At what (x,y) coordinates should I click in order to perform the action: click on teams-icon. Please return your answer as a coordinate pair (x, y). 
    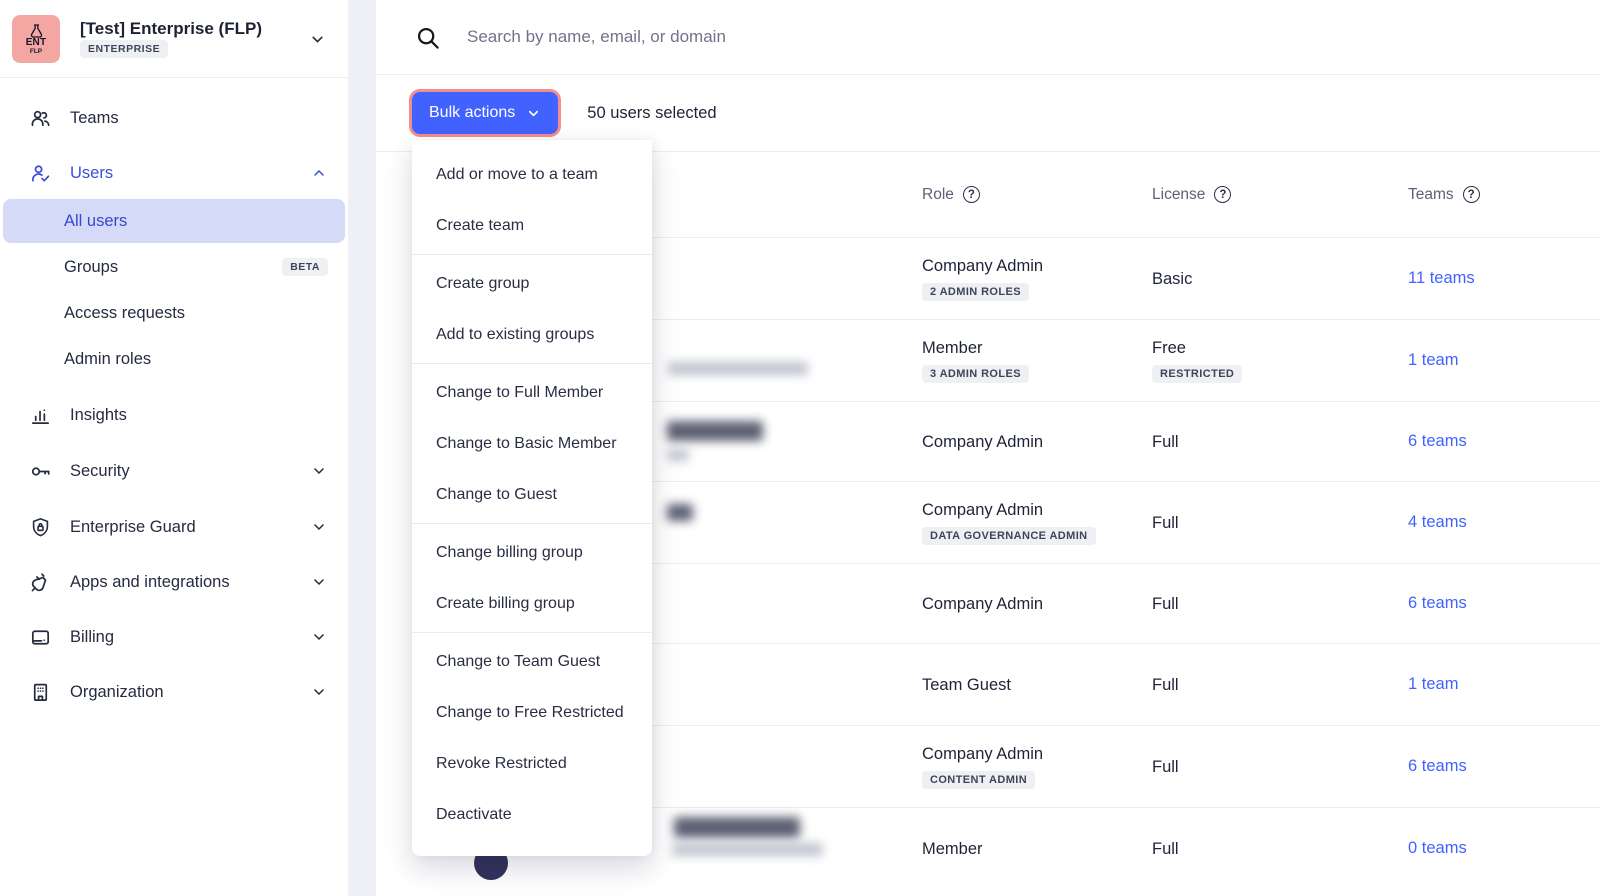
    Looking at the image, I should click on (40, 118).